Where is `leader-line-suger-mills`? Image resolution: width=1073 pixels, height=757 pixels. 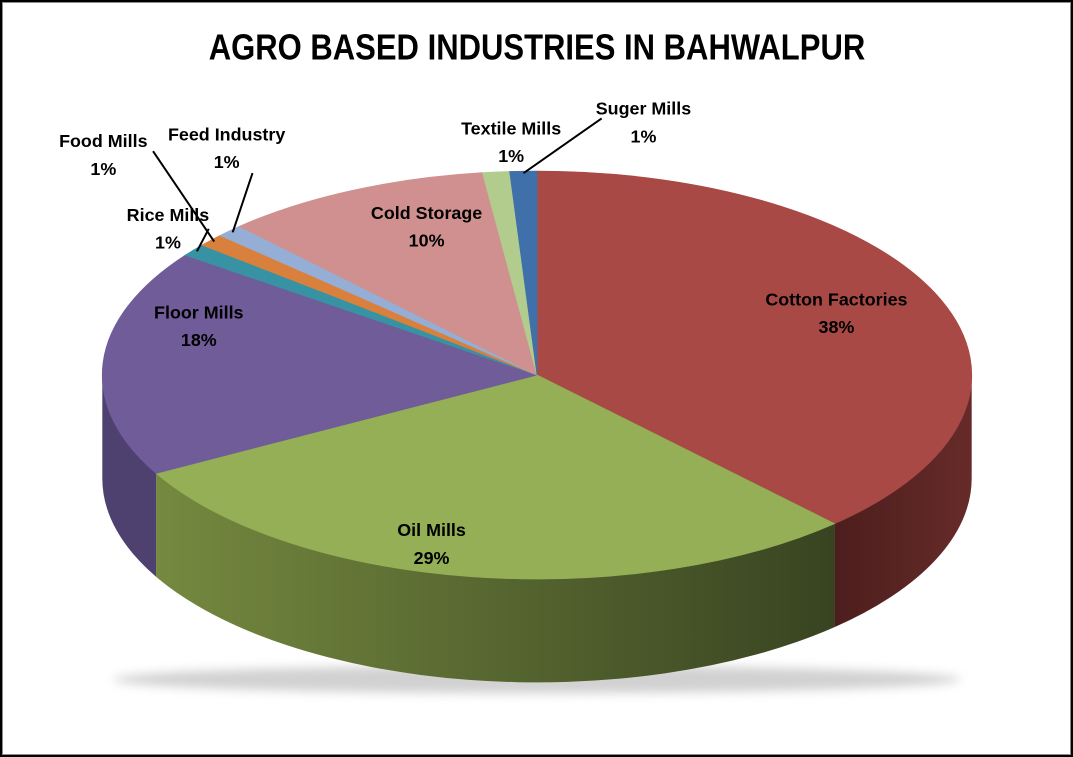
leader-line-suger-mills is located at coordinates (562, 146).